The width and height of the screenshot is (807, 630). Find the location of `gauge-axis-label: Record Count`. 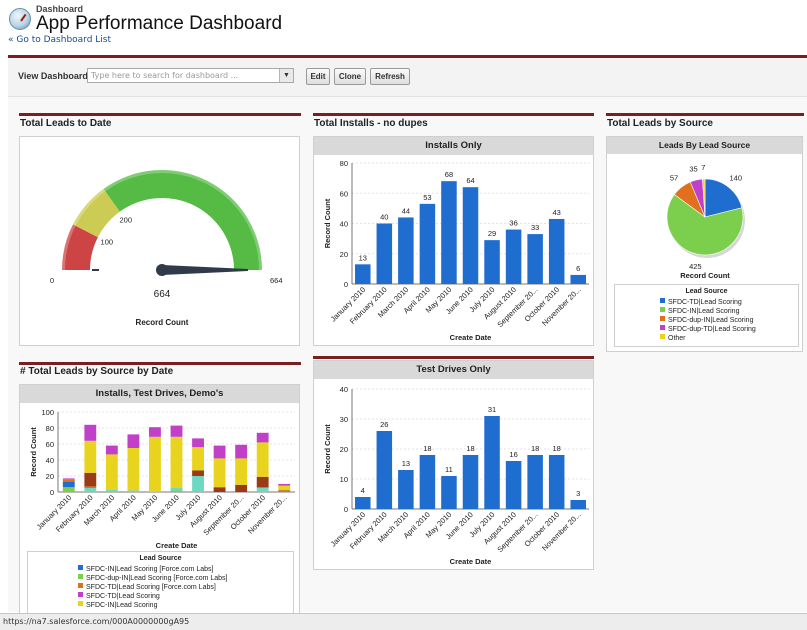

gauge-axis-label: Record Count is located at coordinates (162, 322).